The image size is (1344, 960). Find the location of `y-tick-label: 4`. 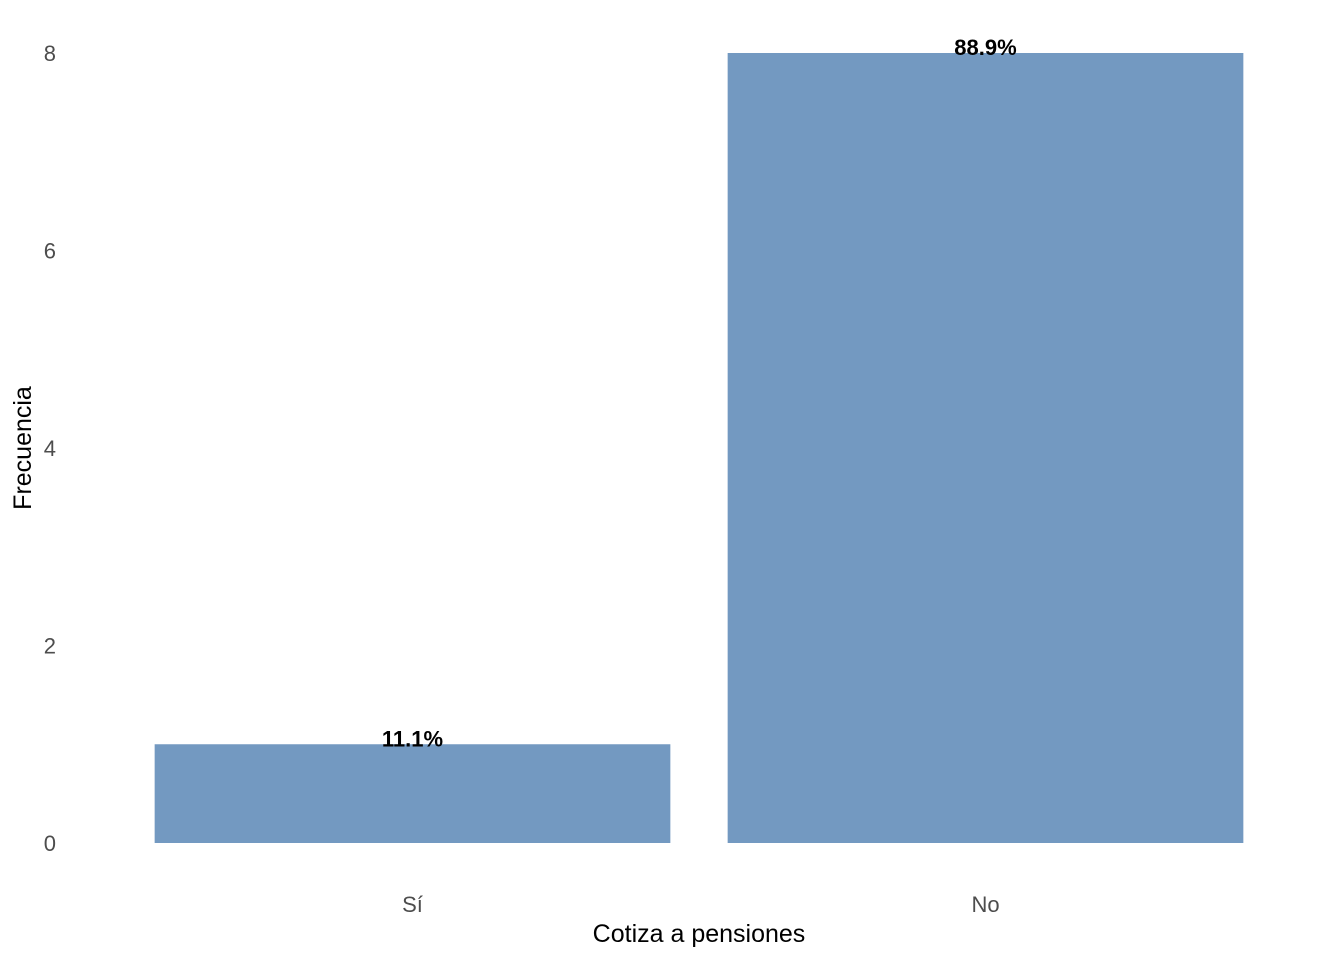

y-tick-label: 4 is located at coordinates (50, 448).